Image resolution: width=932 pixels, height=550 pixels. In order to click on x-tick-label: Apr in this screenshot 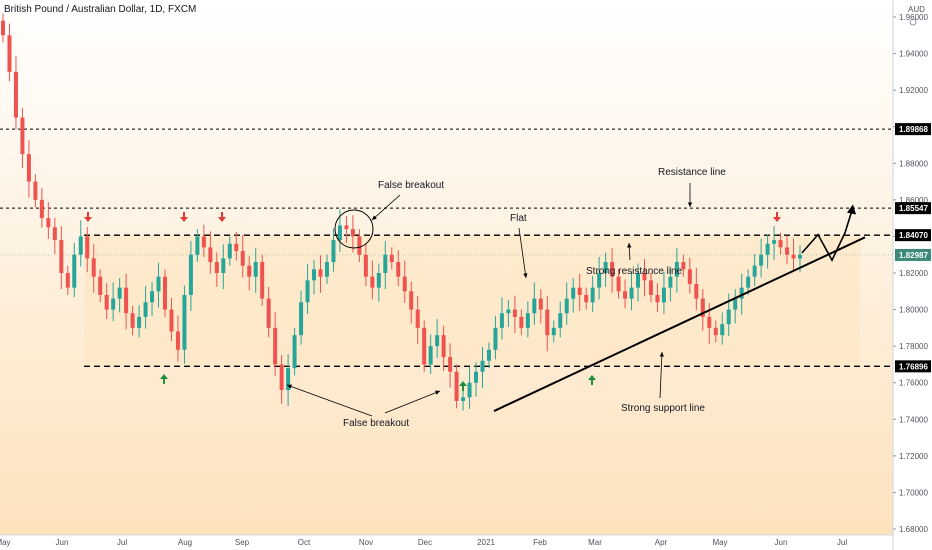, I will do `click(661, 542)`.